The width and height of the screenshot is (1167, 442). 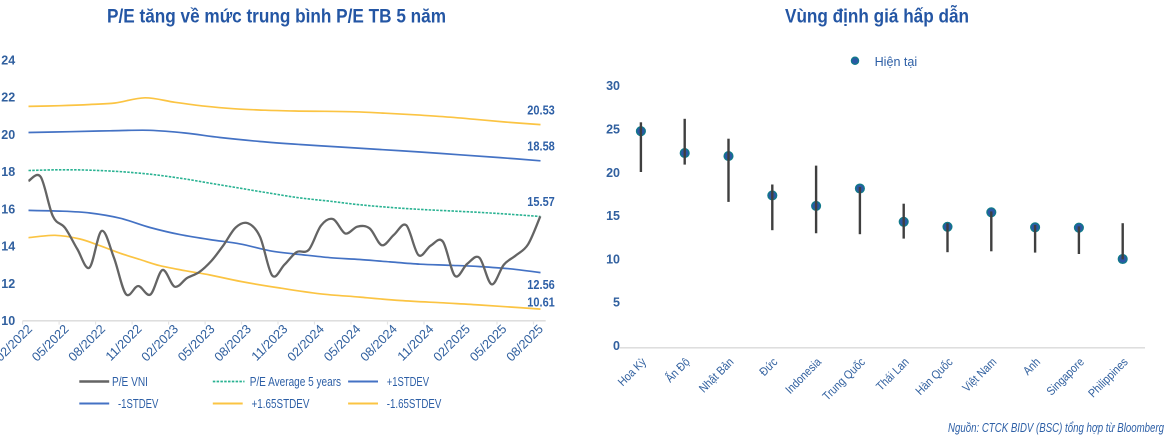 I want to click on svg-text: 5, so click(x=616, y=303).